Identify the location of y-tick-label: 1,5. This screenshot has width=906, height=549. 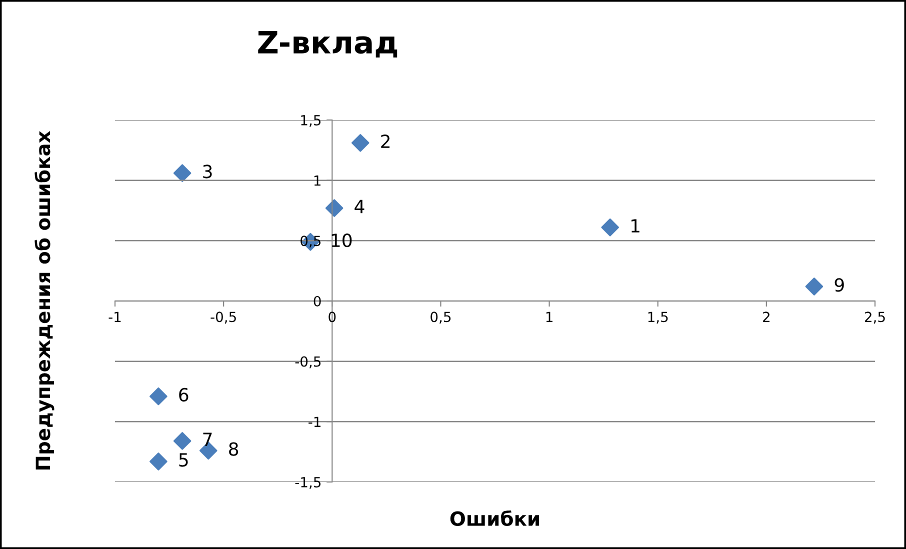
(311, 121).